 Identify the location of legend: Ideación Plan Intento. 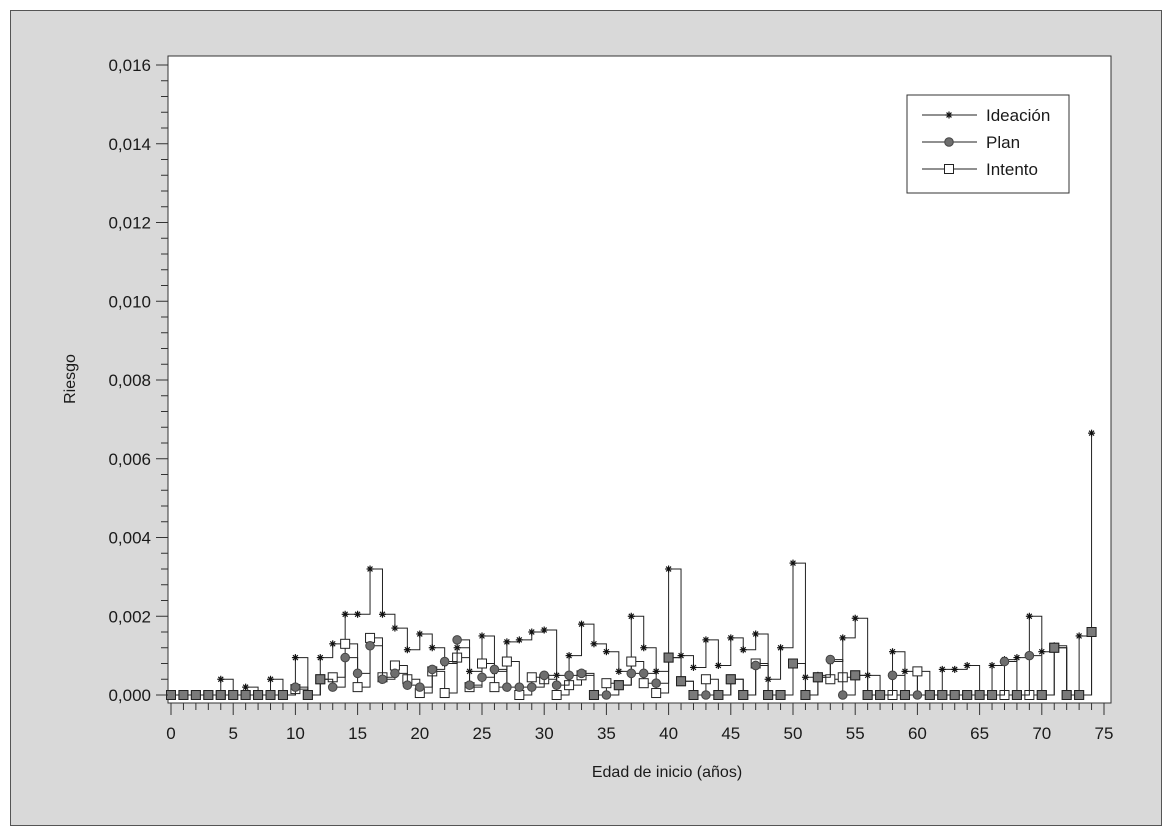
(988, 144).